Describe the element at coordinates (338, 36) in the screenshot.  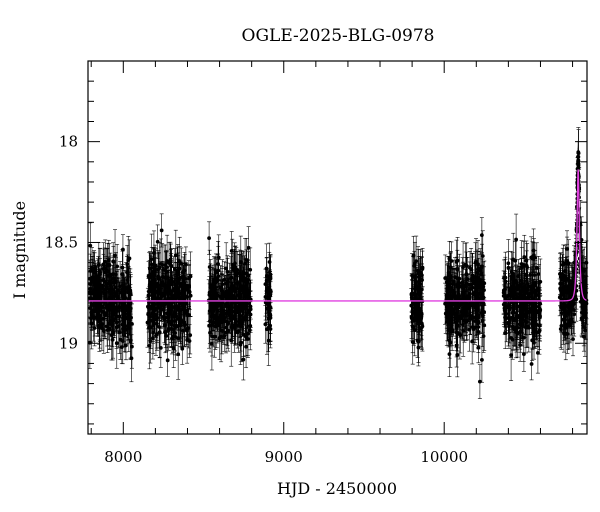
I see `chart-title: OGLE-2025-BLG-0978` at that location.